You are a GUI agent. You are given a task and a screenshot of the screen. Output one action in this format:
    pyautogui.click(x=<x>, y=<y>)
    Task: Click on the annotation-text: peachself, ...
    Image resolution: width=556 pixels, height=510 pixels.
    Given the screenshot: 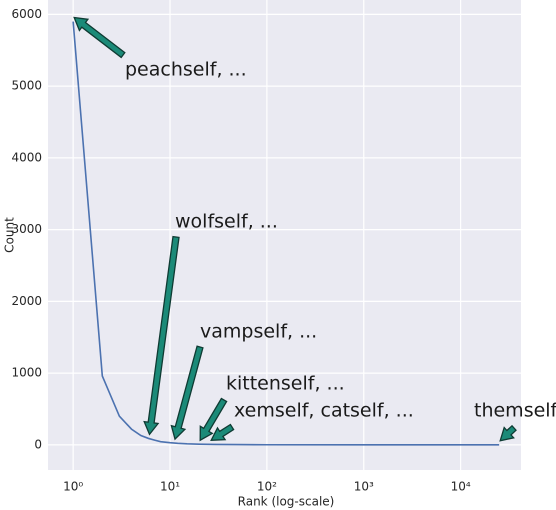 What is the action you would take?
    pyautogui.click(x=186, y=70)
    